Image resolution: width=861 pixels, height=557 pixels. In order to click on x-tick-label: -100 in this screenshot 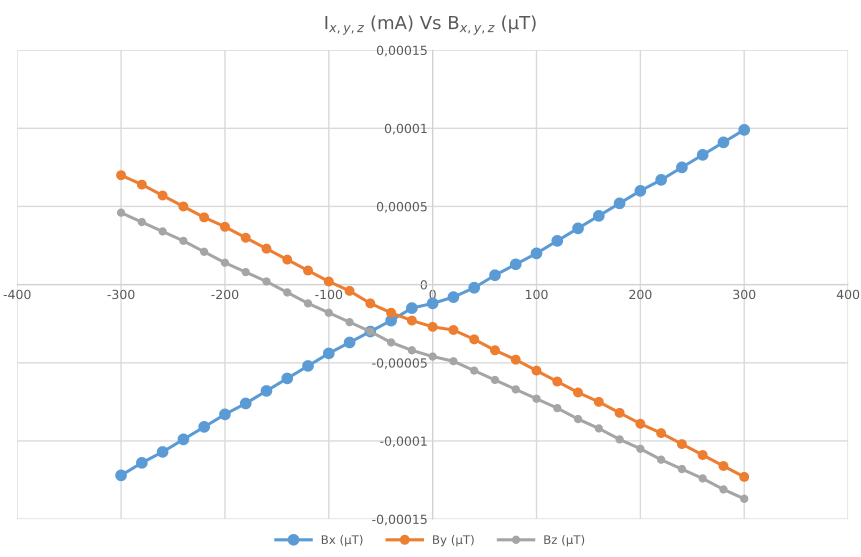, I will do `click(328, 295)`.